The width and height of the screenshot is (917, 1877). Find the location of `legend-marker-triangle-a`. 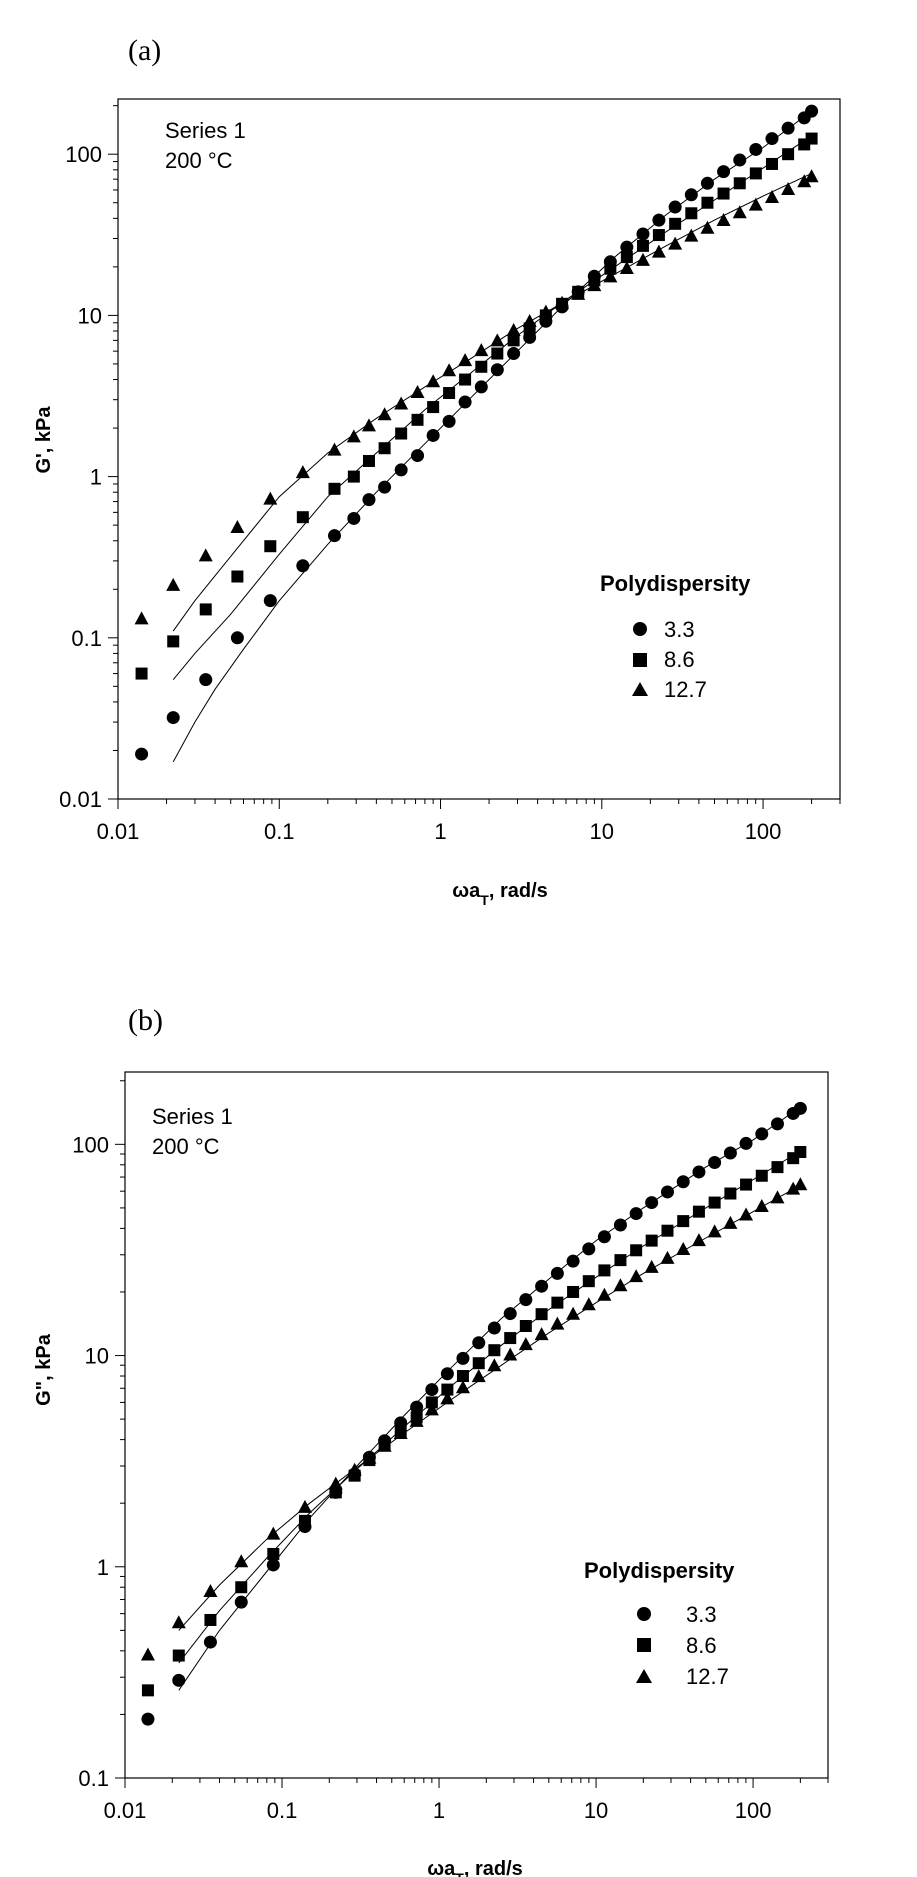

legend-marker-triangle-a is located at coordinates (640, 689).